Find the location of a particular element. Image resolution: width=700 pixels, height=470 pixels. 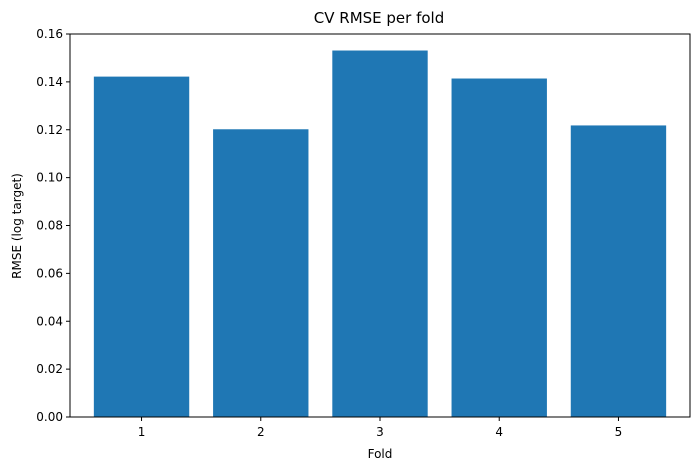

y-tick-label: 0.12 is located at coordinates (49, 130).